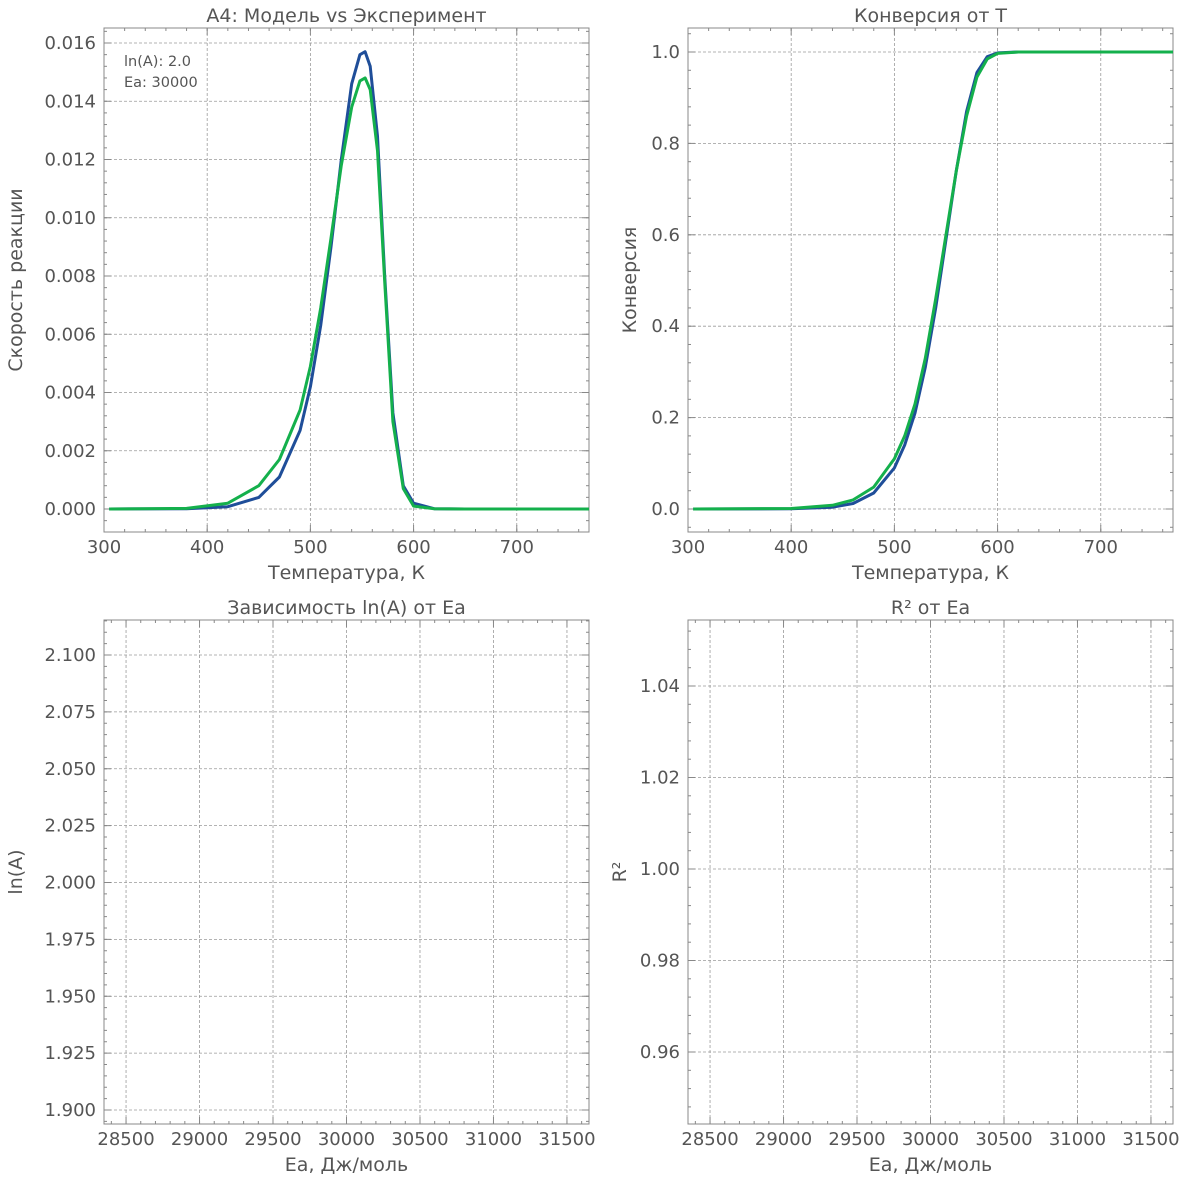  Describe the element at coordinates (349, 293) in the screenshot. I see `series-line-experiment` at that location.